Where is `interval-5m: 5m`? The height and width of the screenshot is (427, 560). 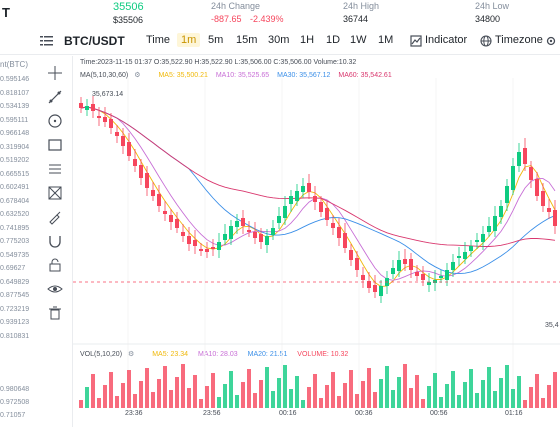 interval-5m: 5m is located at coordinates (216, 40).